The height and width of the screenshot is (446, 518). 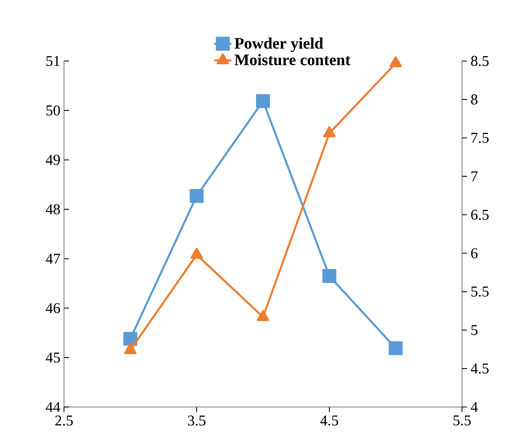 I want to click on x-tick-label: 2.5, so click(x=64, y=421).